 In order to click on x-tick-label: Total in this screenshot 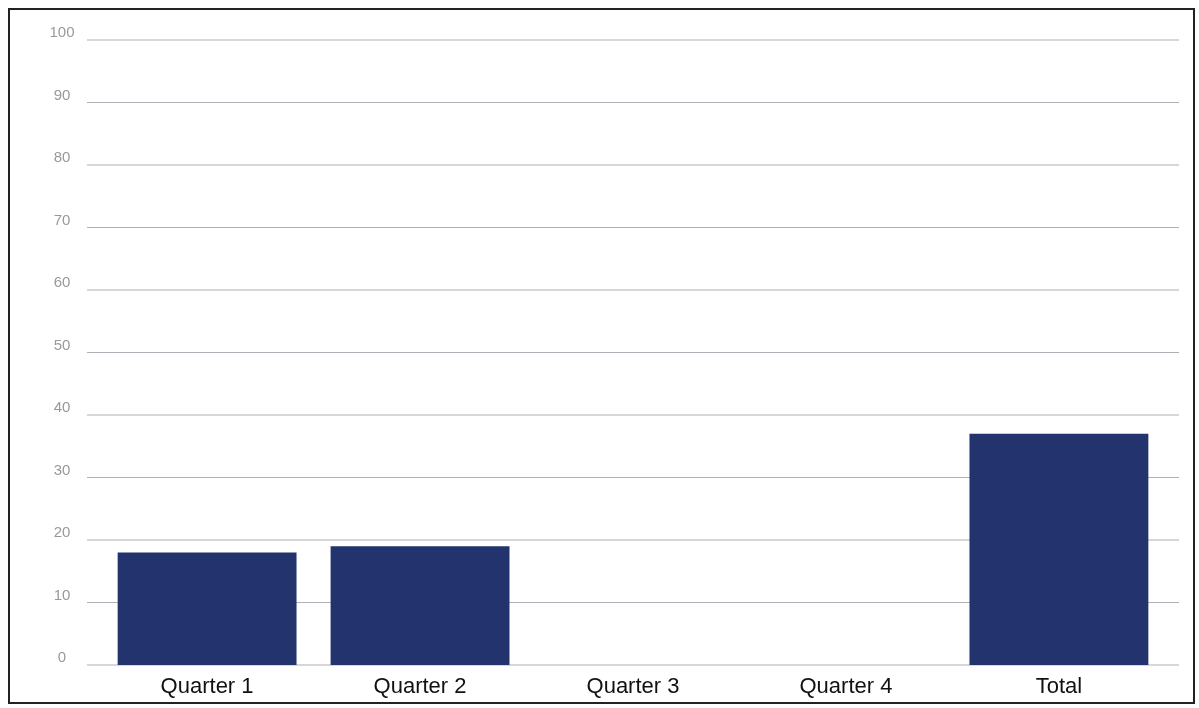, I will do `click(1059, 685)`.